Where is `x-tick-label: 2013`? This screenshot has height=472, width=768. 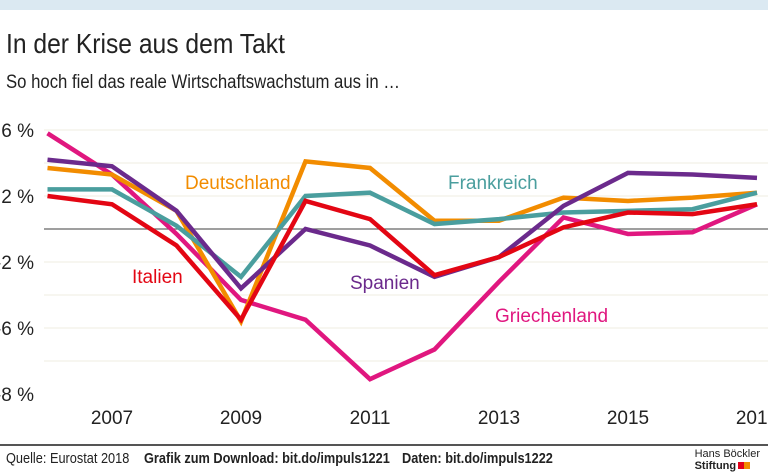 x-tick-label: 2013 is located at coordinates (499, 418).